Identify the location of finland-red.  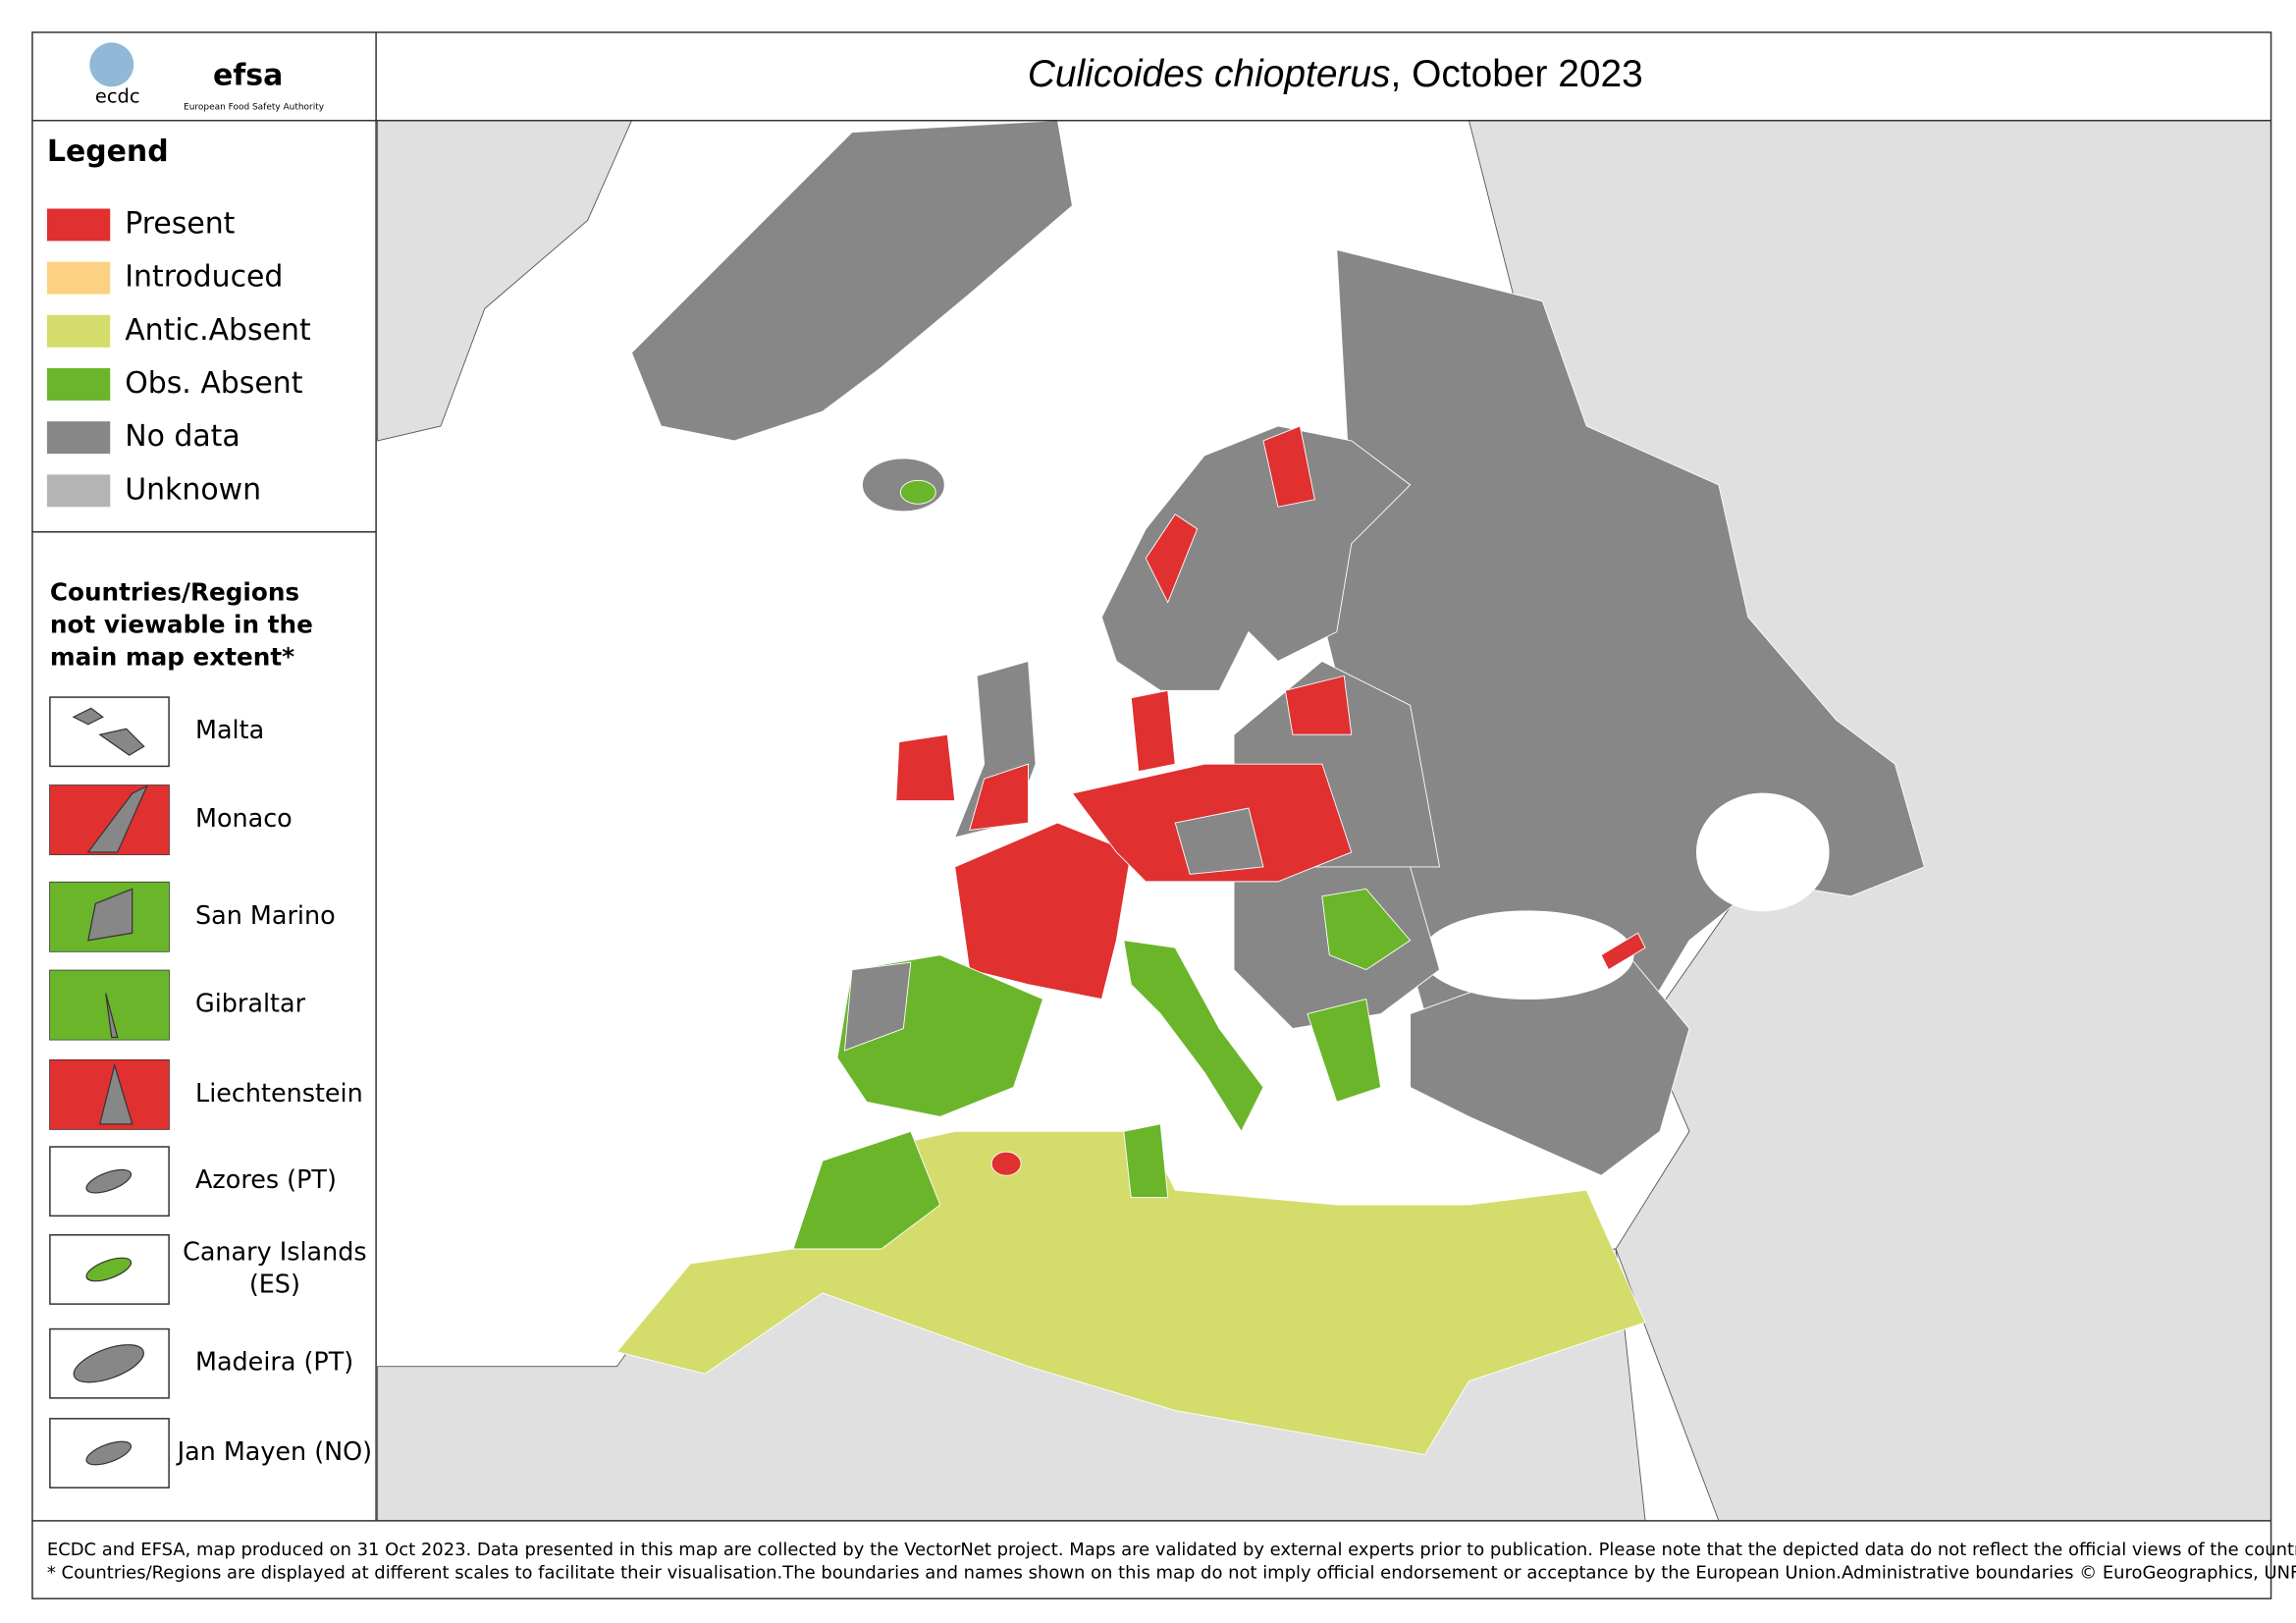
(1289, 466).